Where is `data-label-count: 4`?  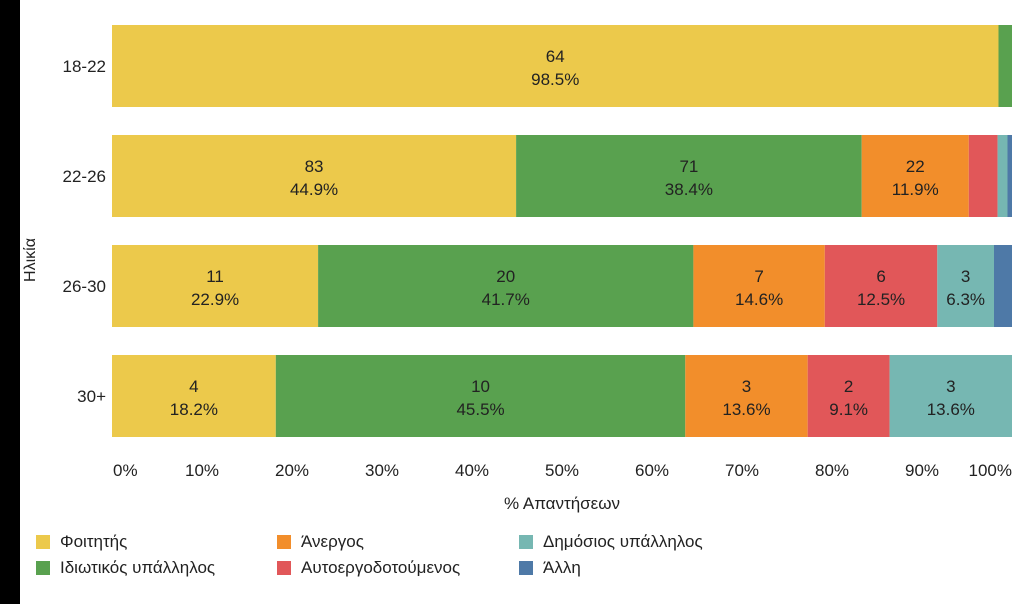 data-label-count: 4 is located at coordinates (193, 386).